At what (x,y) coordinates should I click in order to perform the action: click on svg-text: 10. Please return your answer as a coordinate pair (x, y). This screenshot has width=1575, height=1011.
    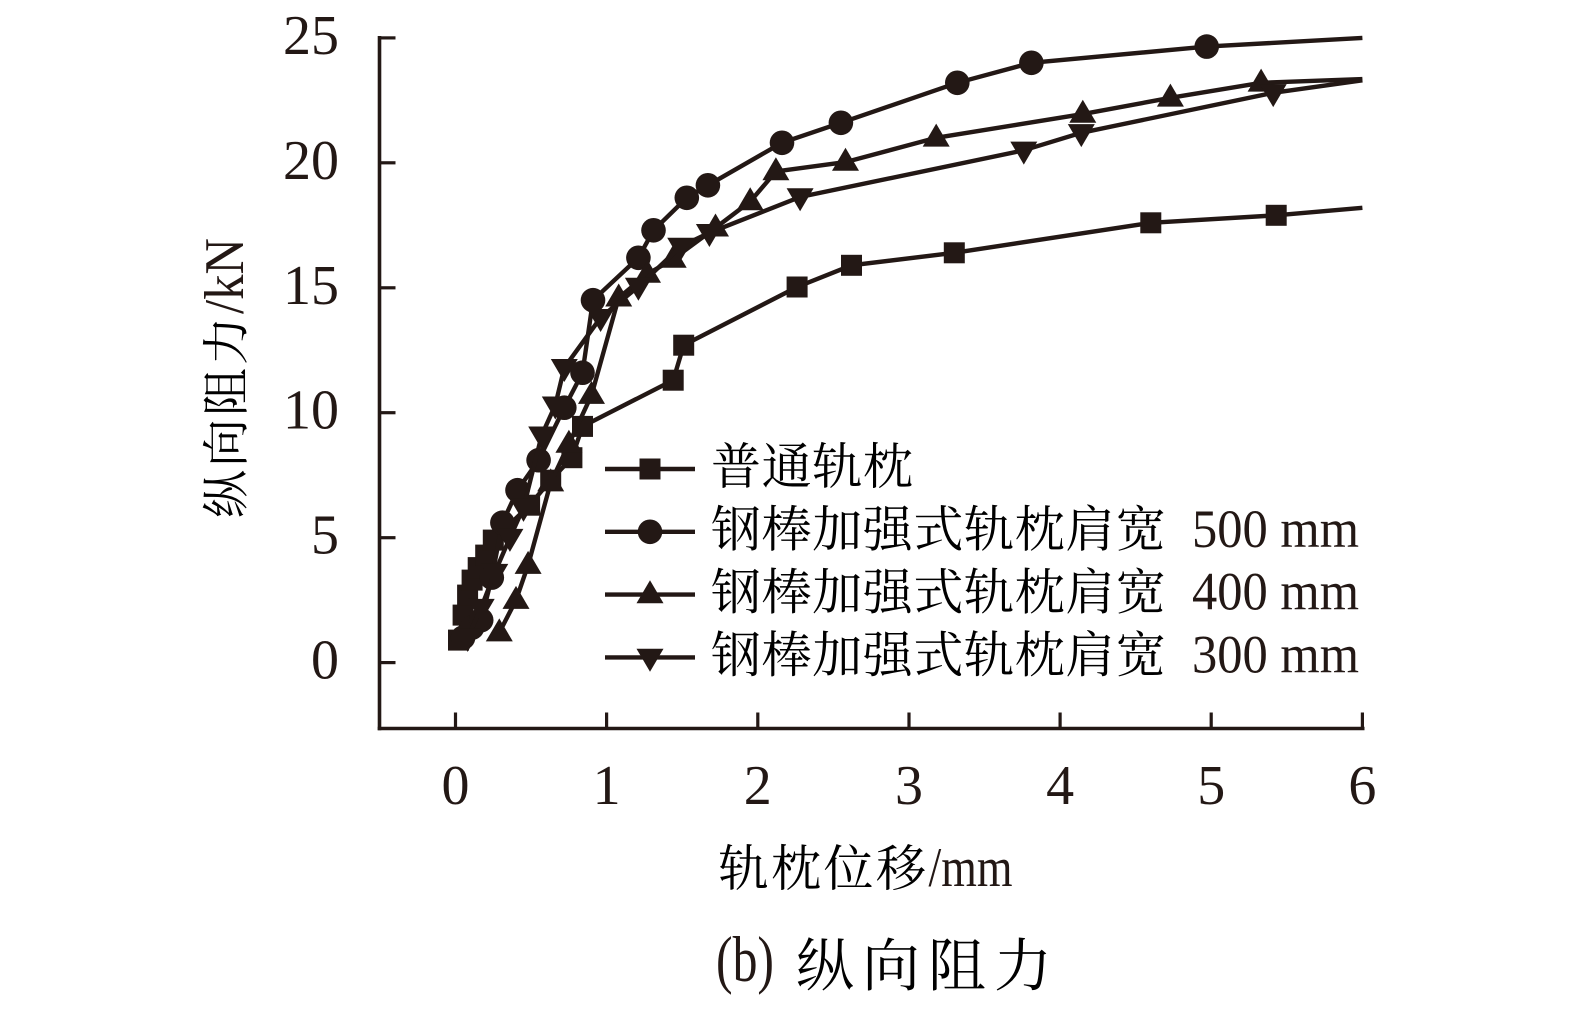
    Looking at the image, I should click on (311, 411).